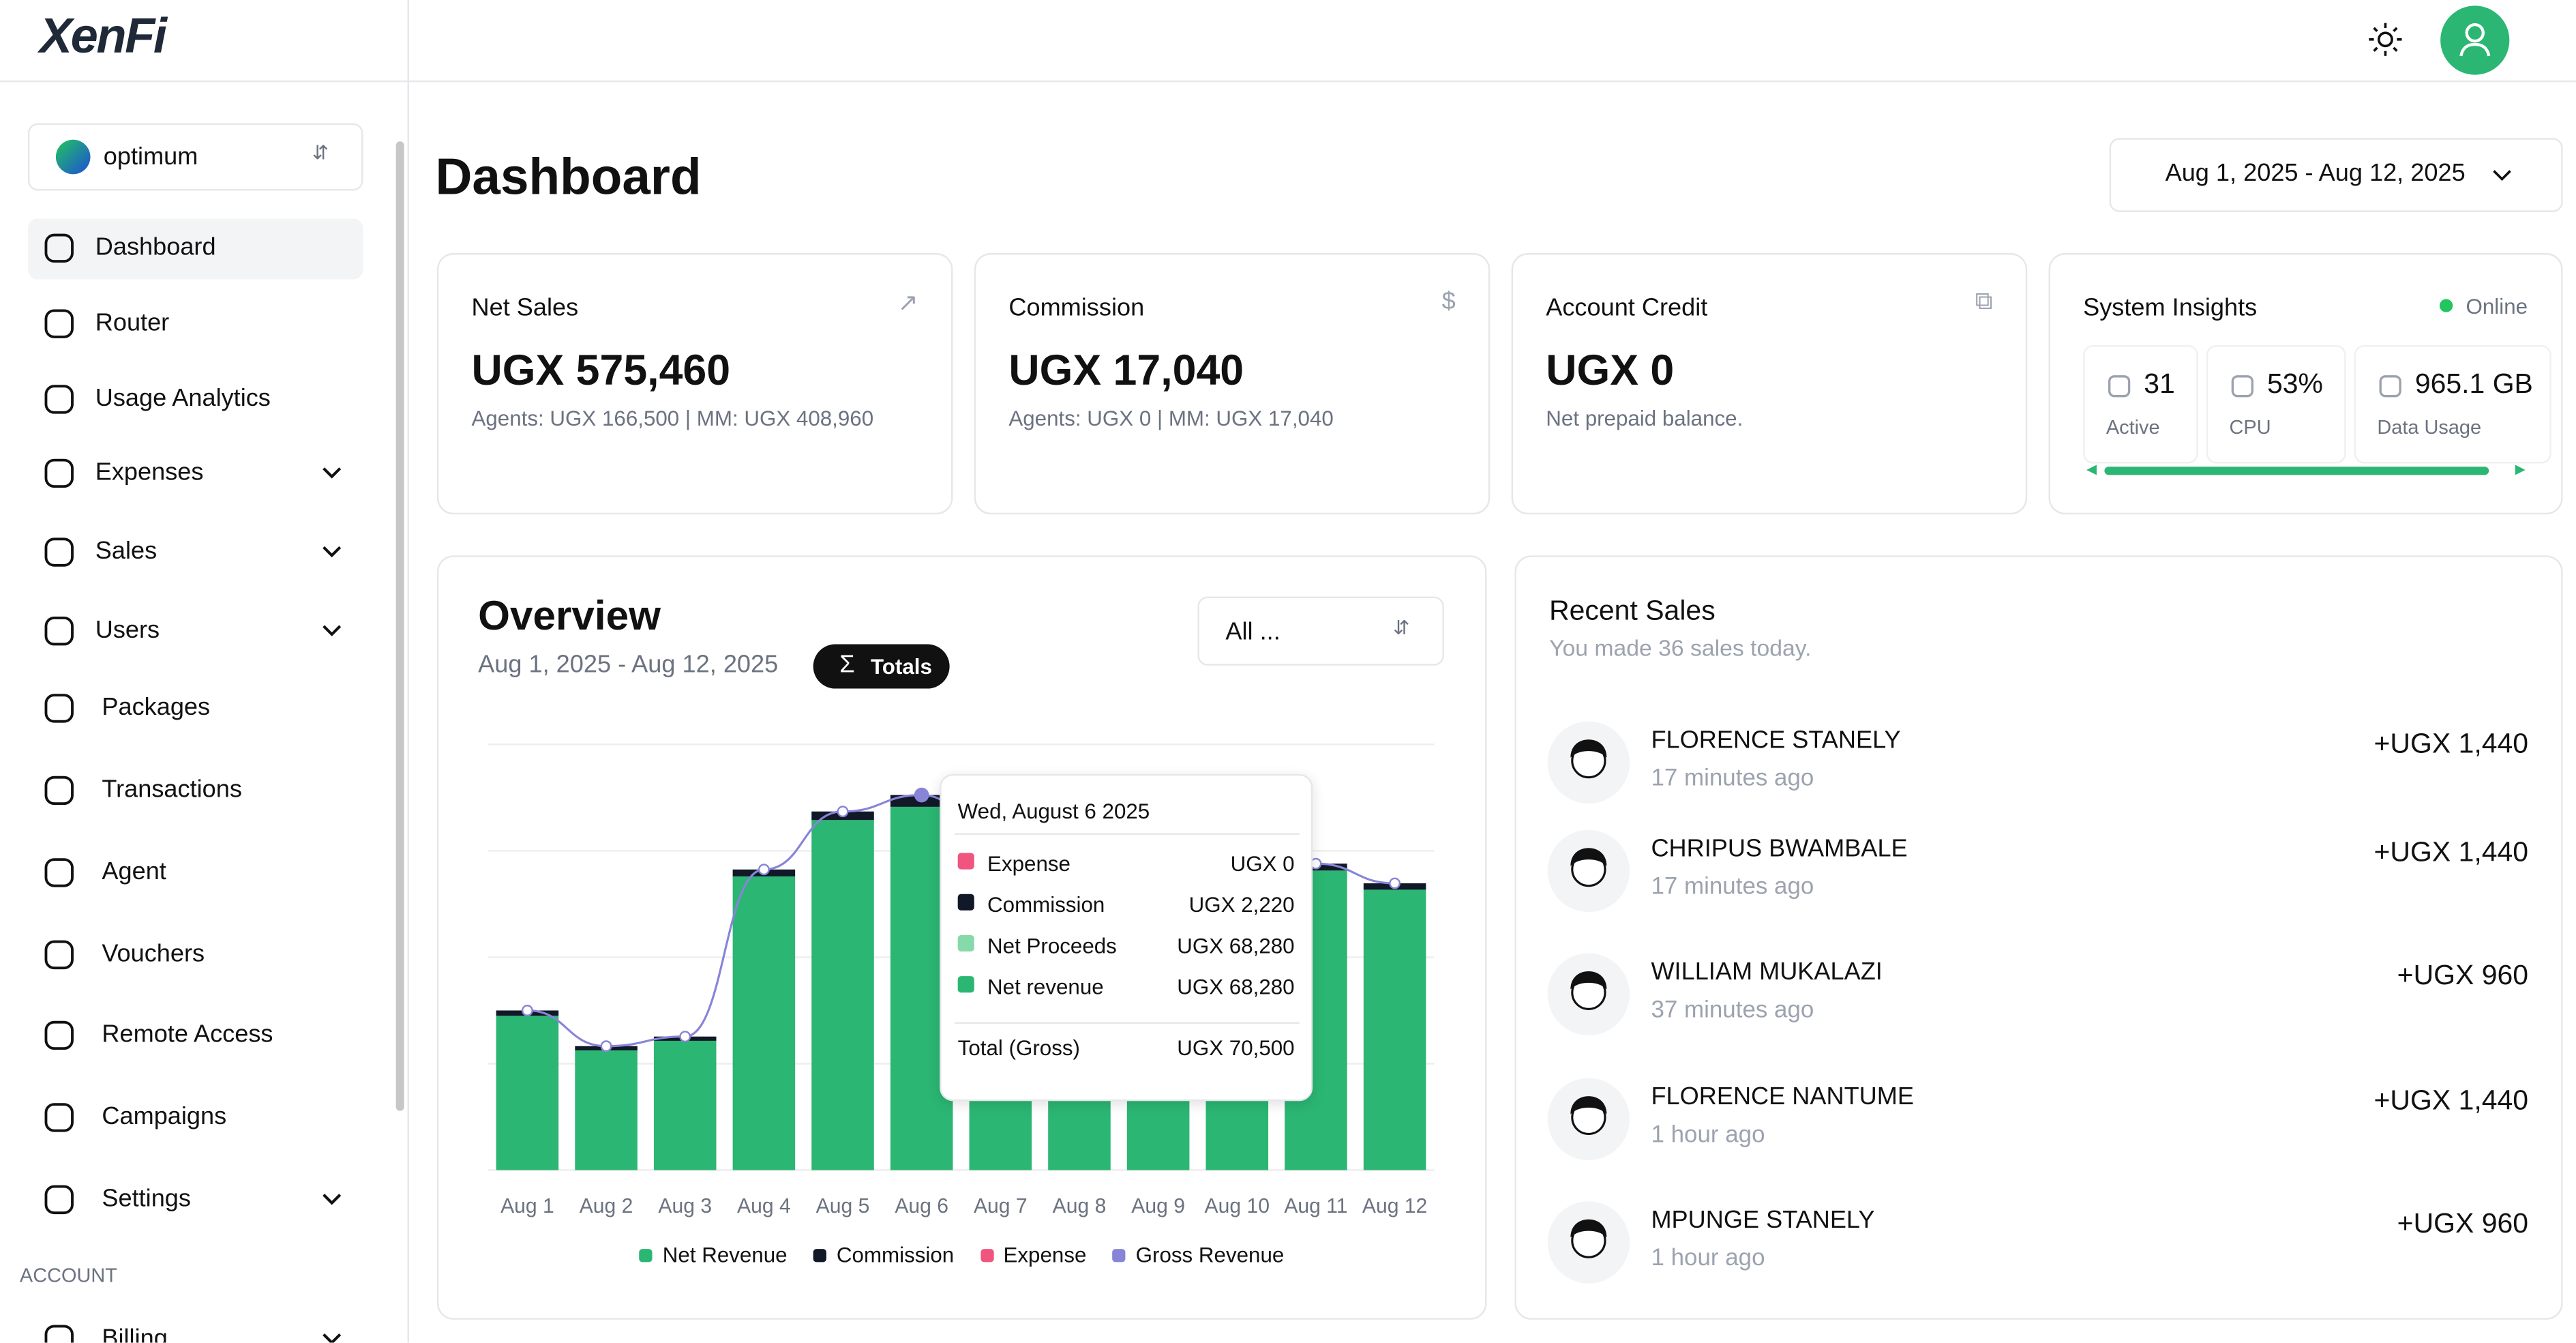 This screenshot has height=1343, width=2576. What do you see at coordinates (1315, 1206) in the screenshot?
I see `x-tick-label: Aug 11` at bounding box center [1315, 1206].